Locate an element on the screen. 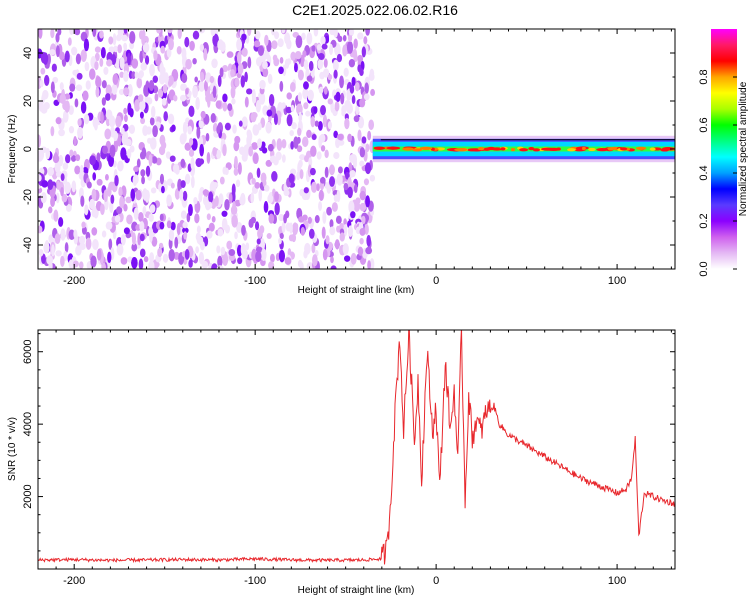 The width and height of the screenshot is (750, 600). y-tick-label: -40 is located at coordinates (28, 245).